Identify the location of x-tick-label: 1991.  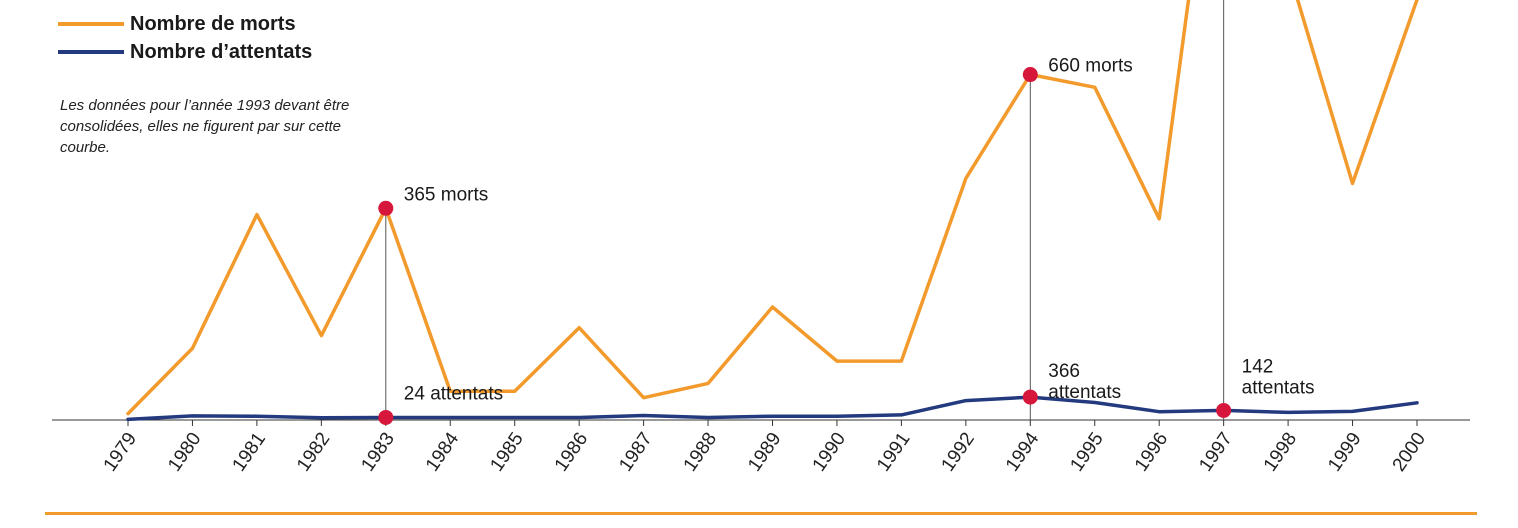
(893, 452).